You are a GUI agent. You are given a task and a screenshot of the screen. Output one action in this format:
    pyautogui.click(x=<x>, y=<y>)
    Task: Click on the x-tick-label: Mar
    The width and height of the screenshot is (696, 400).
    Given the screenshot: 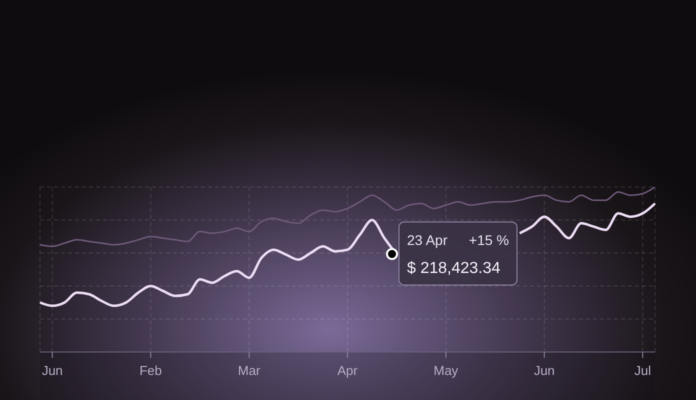 What is the action you would take?
    pyautogui.click(x=249, y=370)
    